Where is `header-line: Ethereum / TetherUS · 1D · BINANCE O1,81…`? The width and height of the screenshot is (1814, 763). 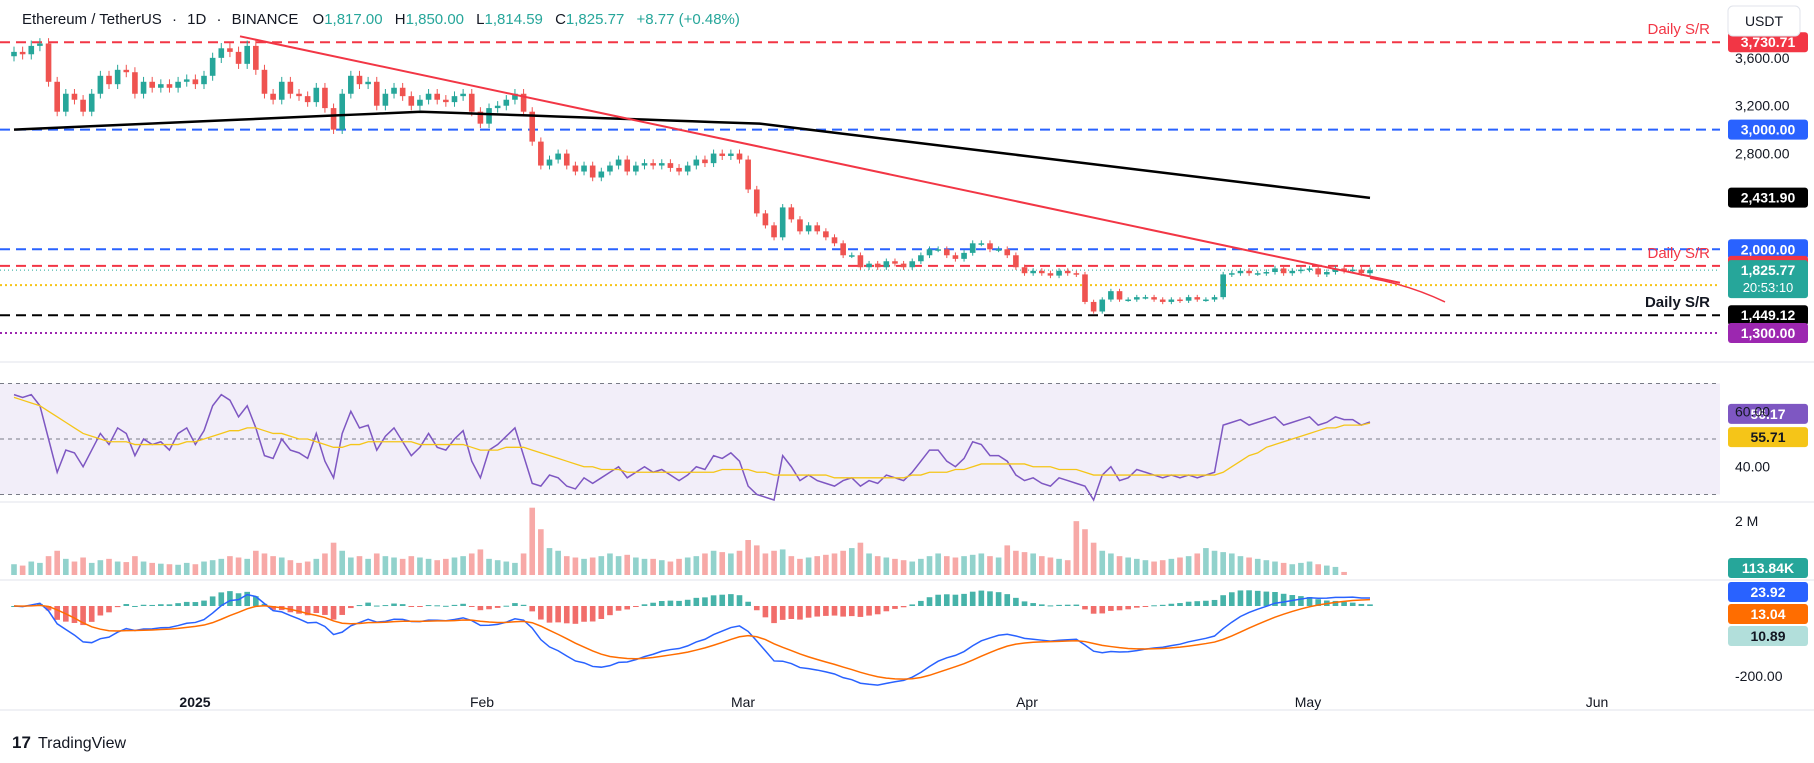
header-line: Ethereum / TetherUS · 1D · BINANCE O1,81… is located at coordinates (381, 19).